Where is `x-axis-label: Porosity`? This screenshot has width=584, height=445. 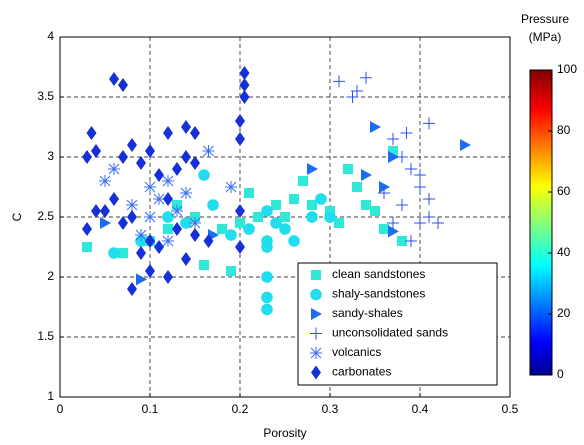 x-axis-label: Porosity is located at coordinates (284, 433).